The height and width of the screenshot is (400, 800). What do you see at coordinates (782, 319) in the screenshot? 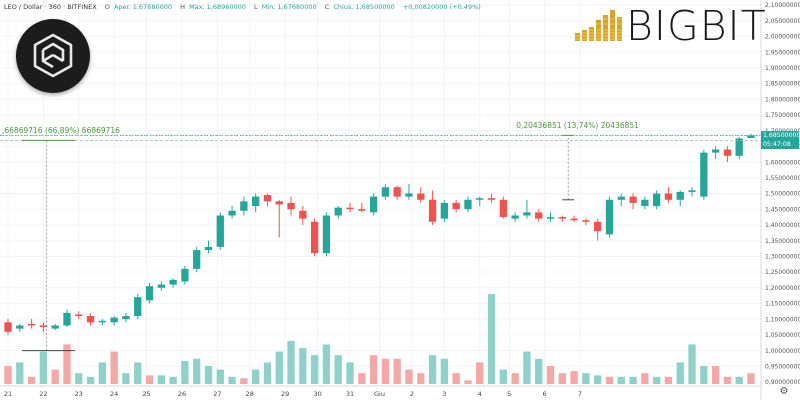
I see `price-tick-label: 1,10000000` at bounding box center [782, 319].